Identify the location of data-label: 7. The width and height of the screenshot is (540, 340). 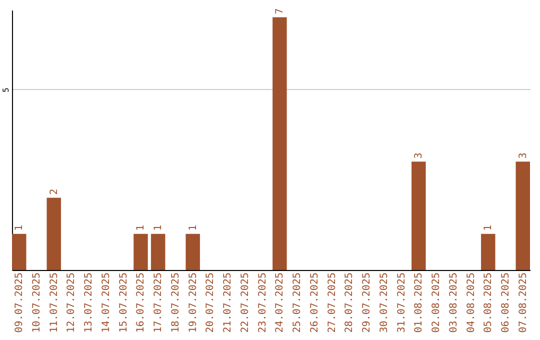
(280, 11).